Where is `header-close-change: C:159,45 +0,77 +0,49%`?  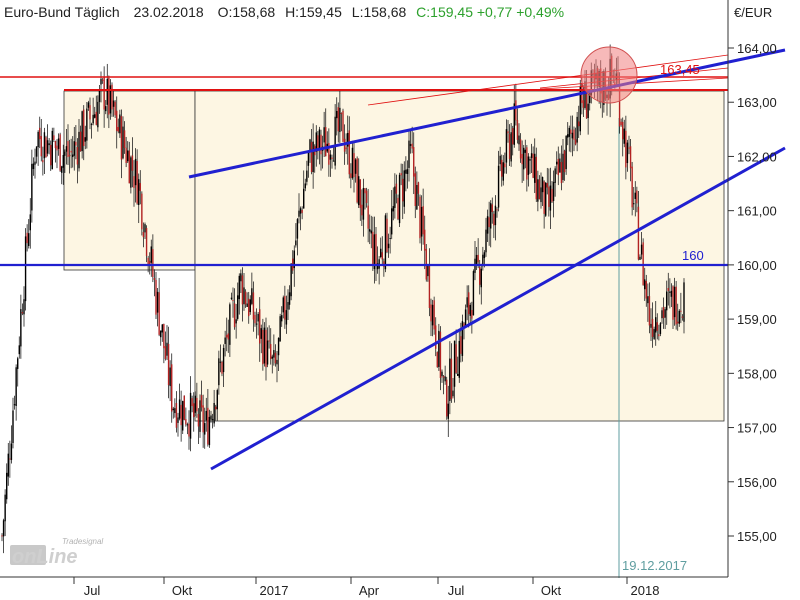
header-close-change: C:159,45 +0,77 +0,49% is located at coordinates (490, 12).